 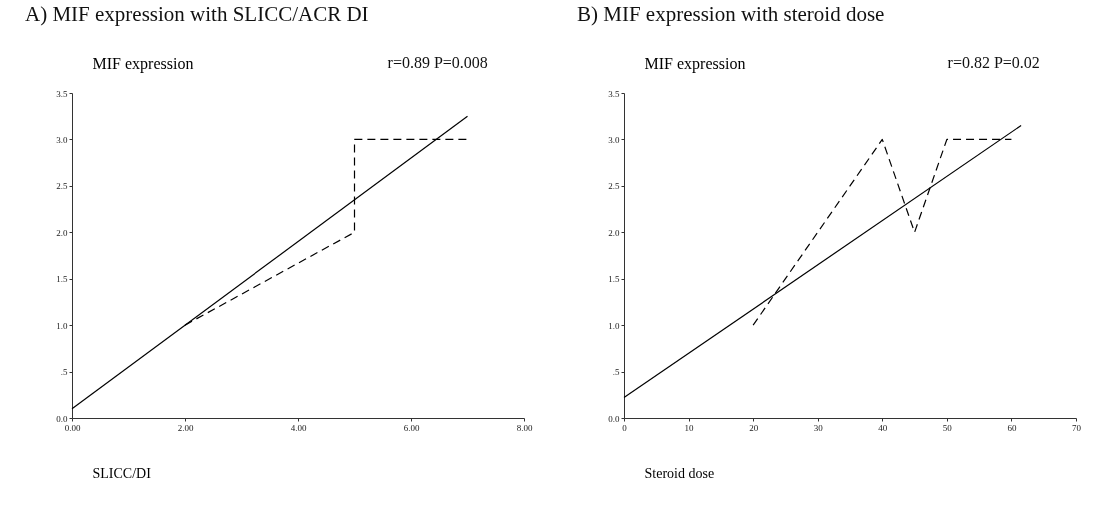 I want to click on chart-title: A) MIF expression with SLICC/ACR DI, so click(x=197, y=14).